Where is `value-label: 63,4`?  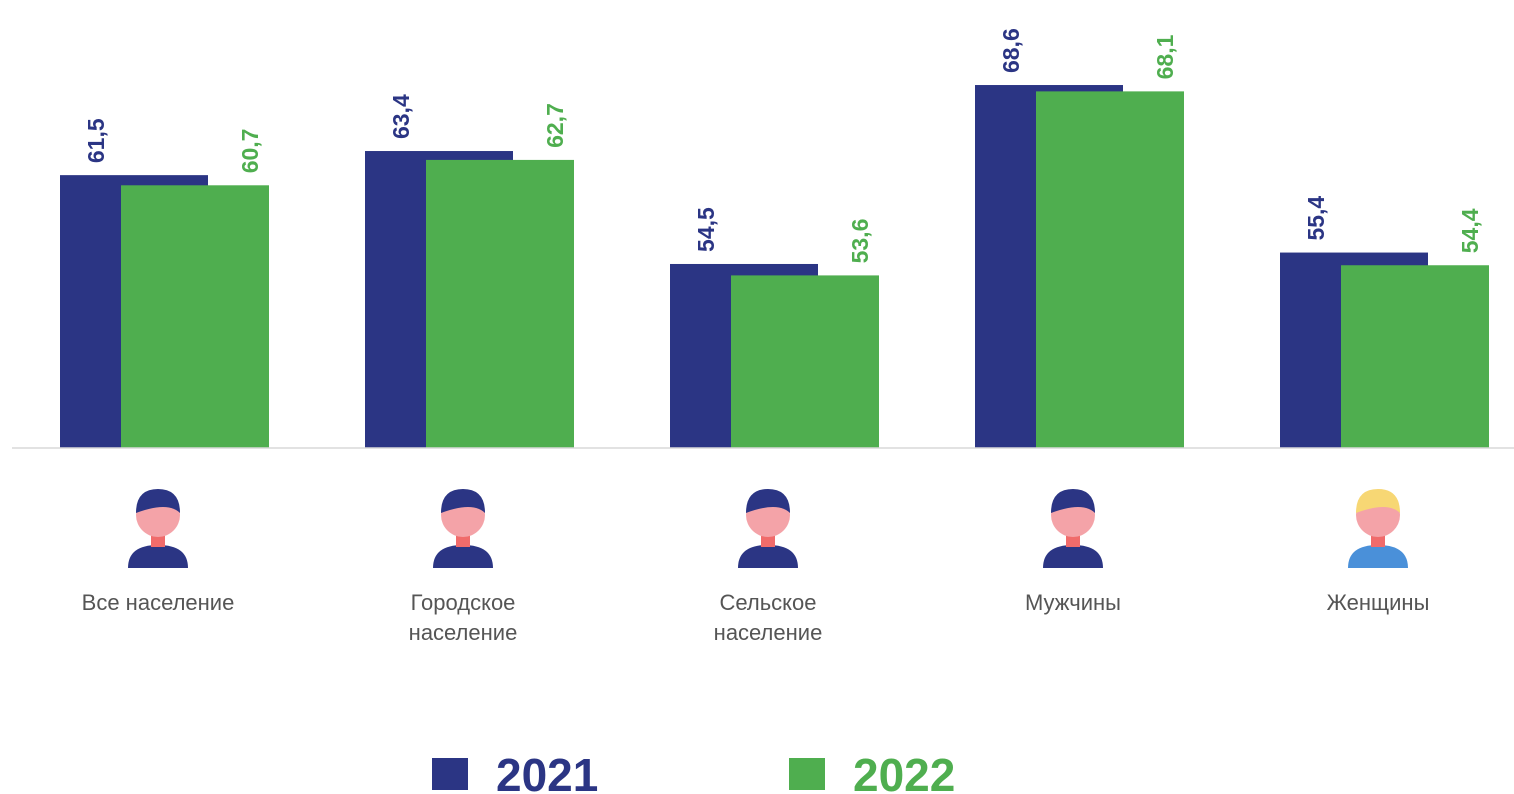
value-label: 63,4 is located at coordinates (401, 116).